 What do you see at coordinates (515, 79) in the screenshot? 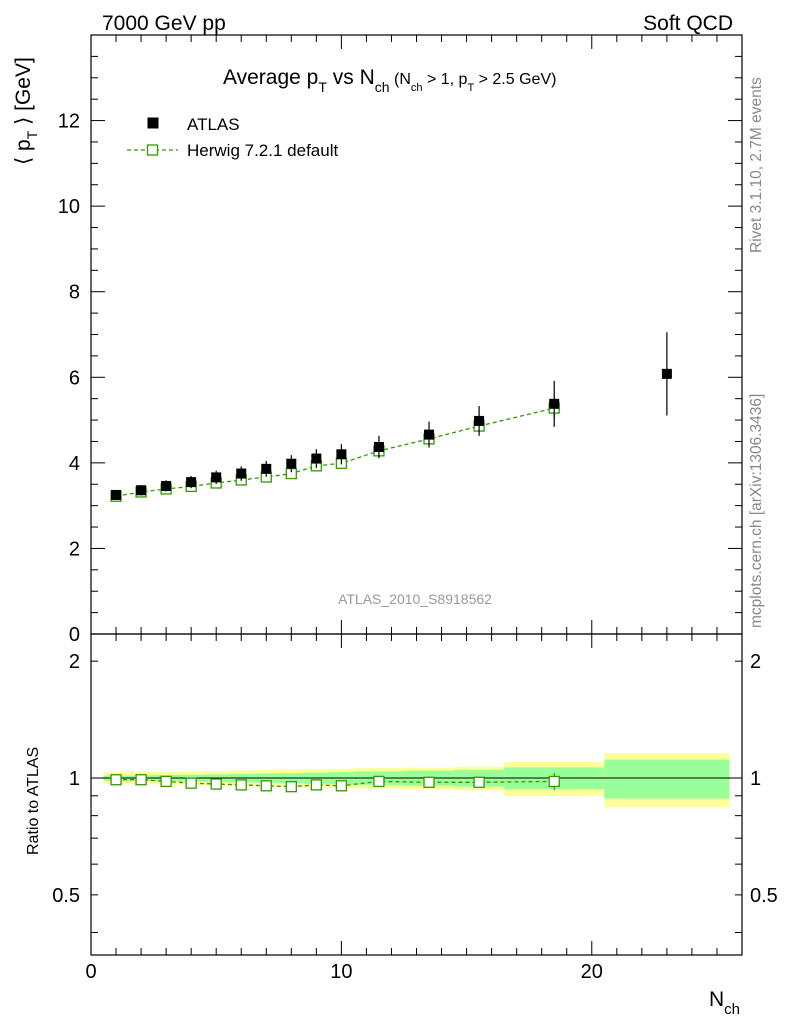
I see `title-cuts-close: > 2.5 GeV)` at bounding box center [515, 79].